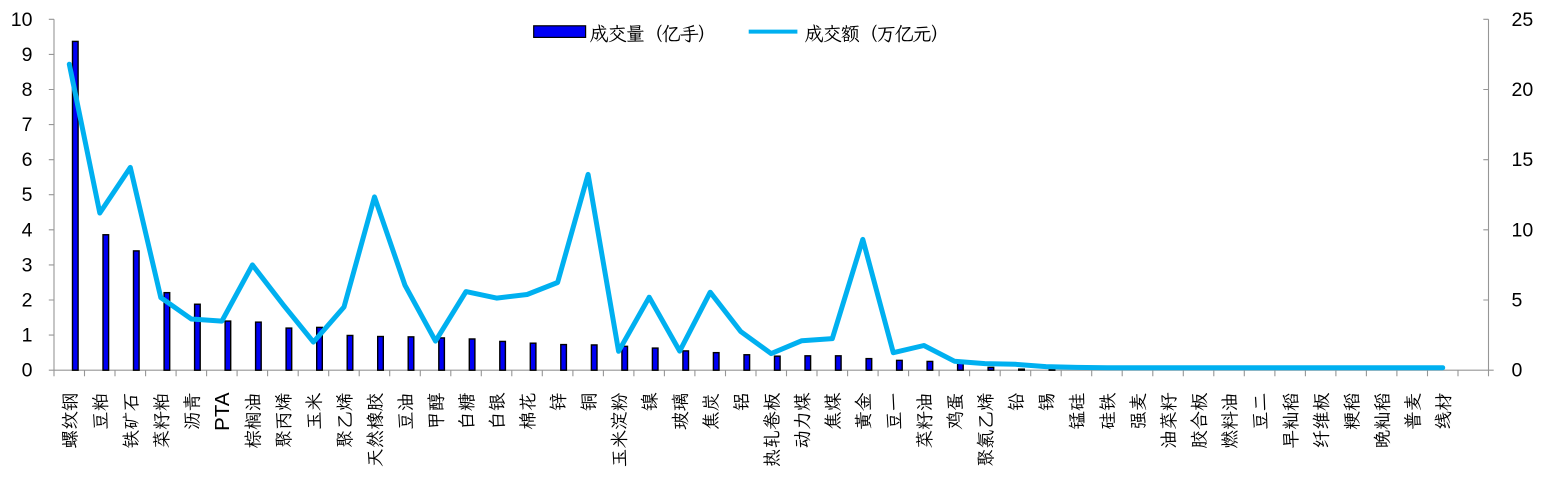 The image size is (1545, 488). What do you see at coordinates (27, 90) in the screenshot?
I see `svg-text: 8` at bounding box center [27, 90].